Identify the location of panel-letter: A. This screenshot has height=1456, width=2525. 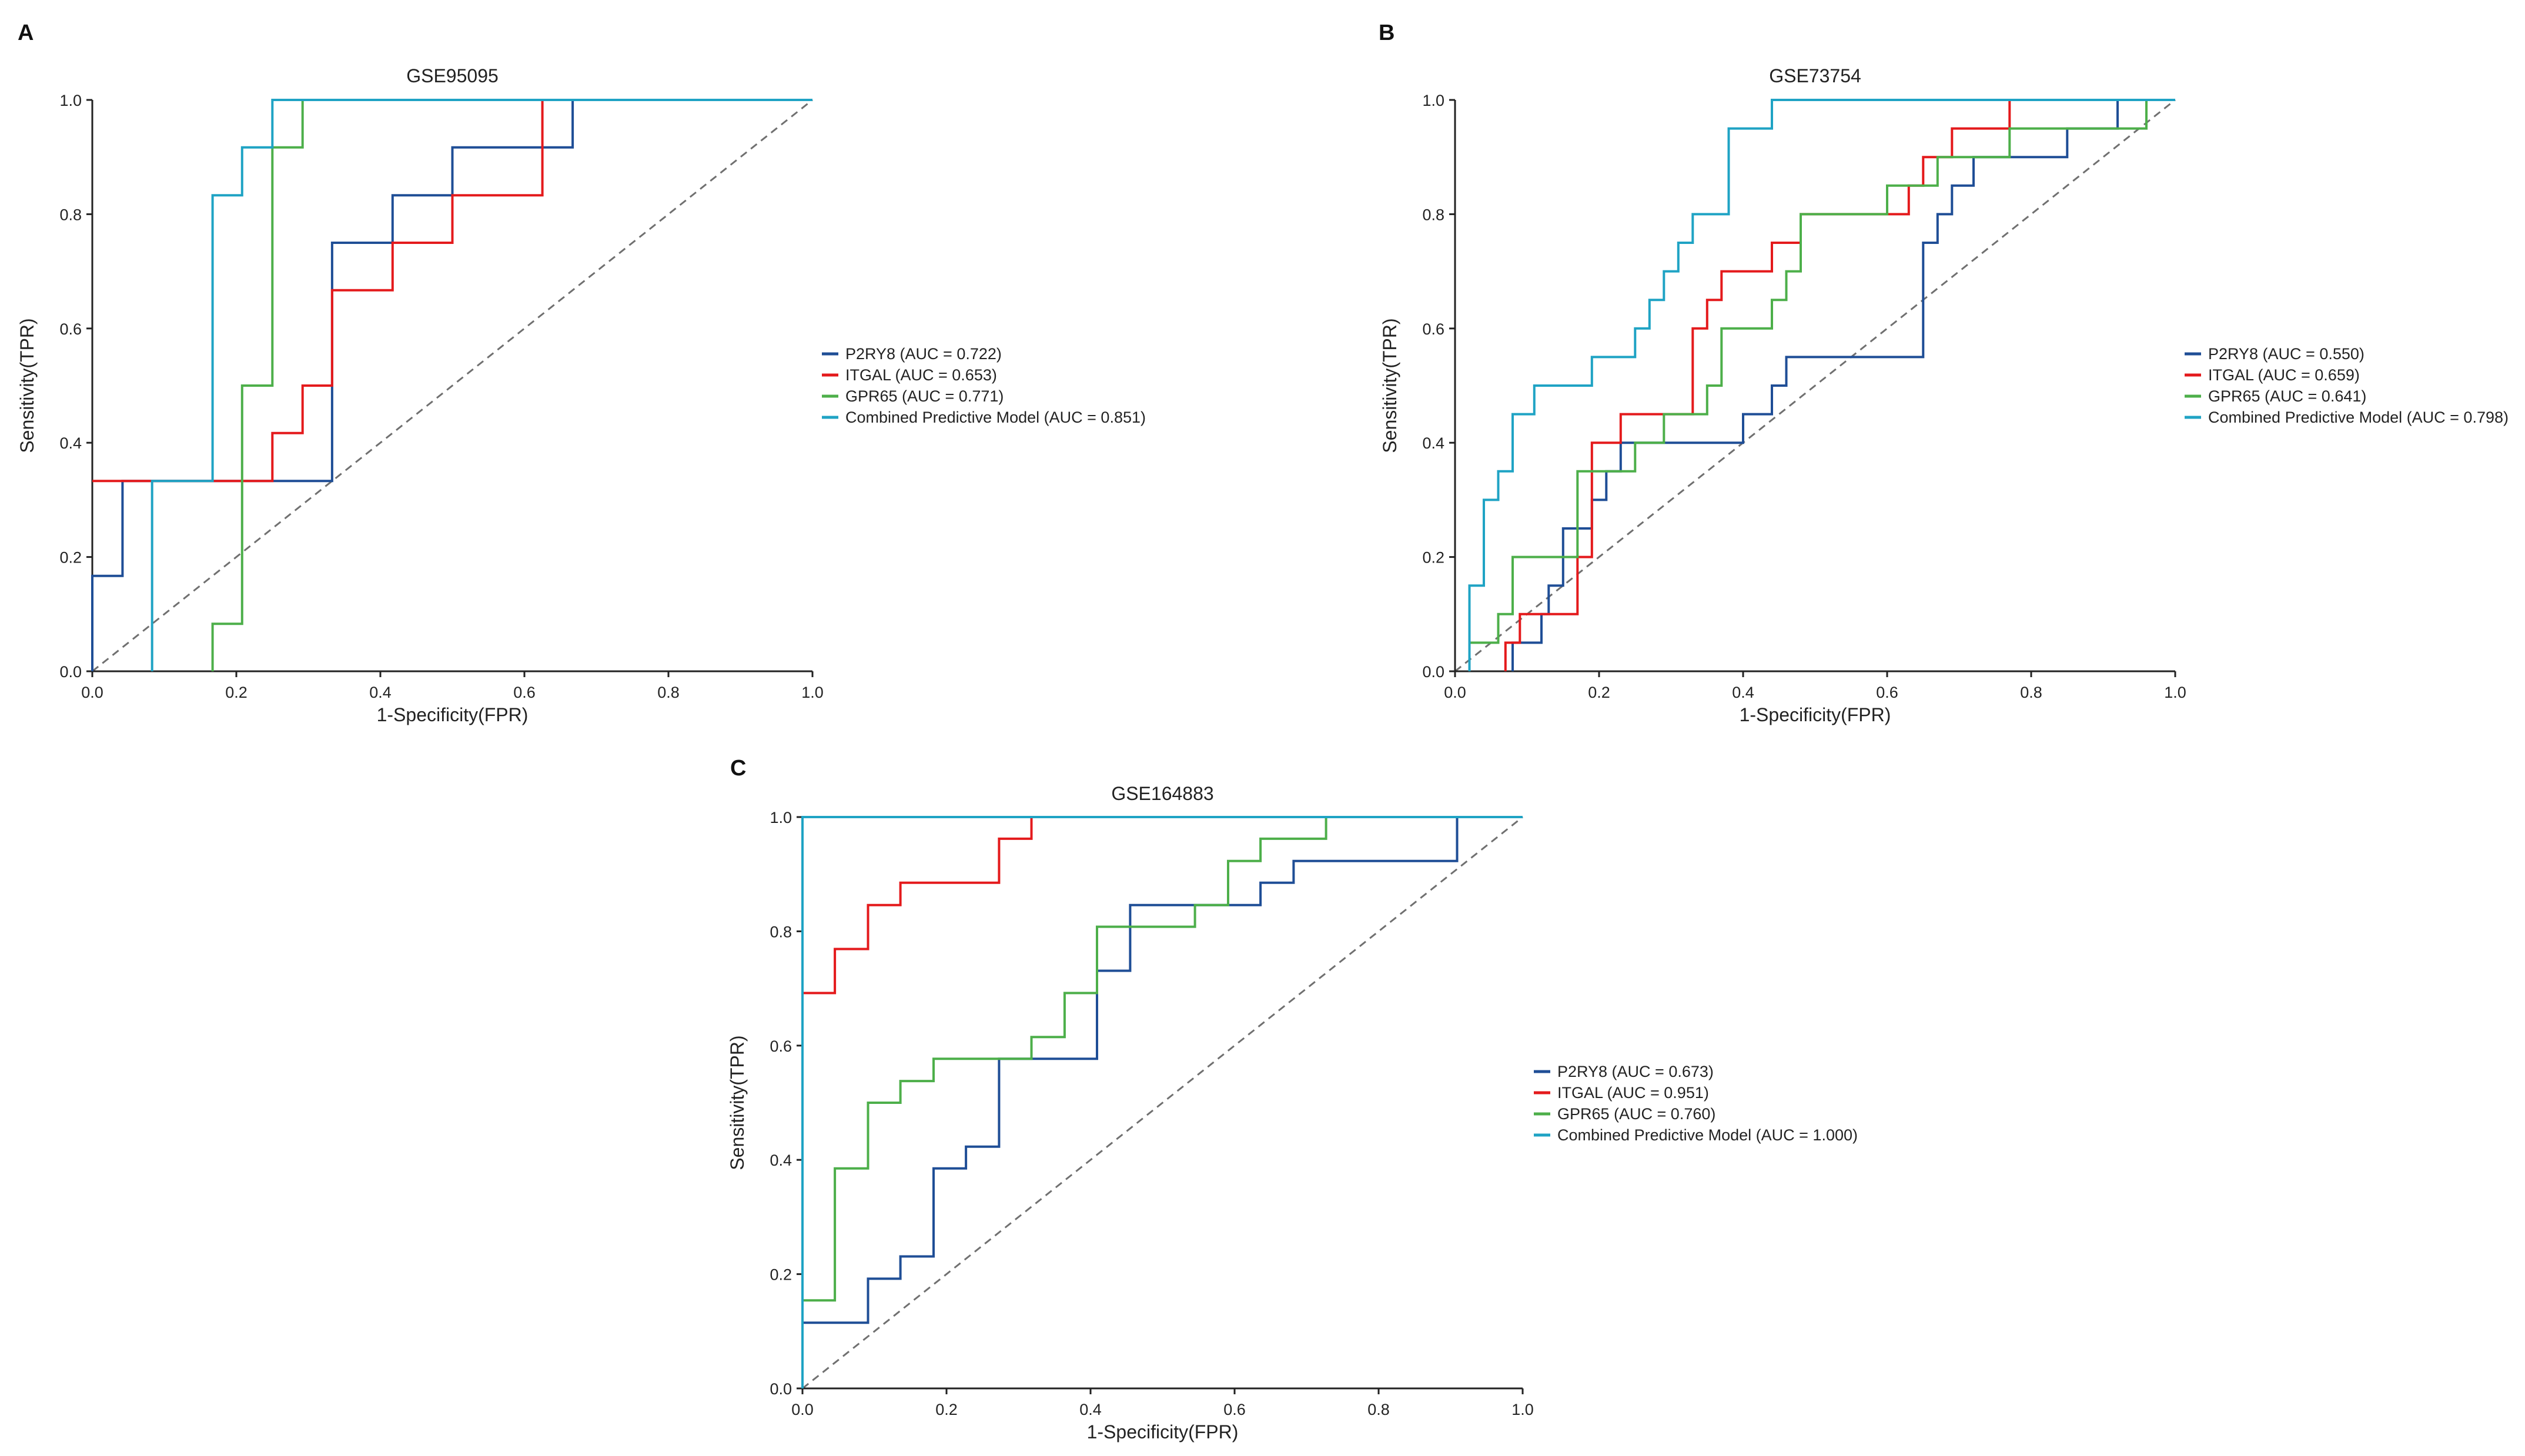
(26, 33).